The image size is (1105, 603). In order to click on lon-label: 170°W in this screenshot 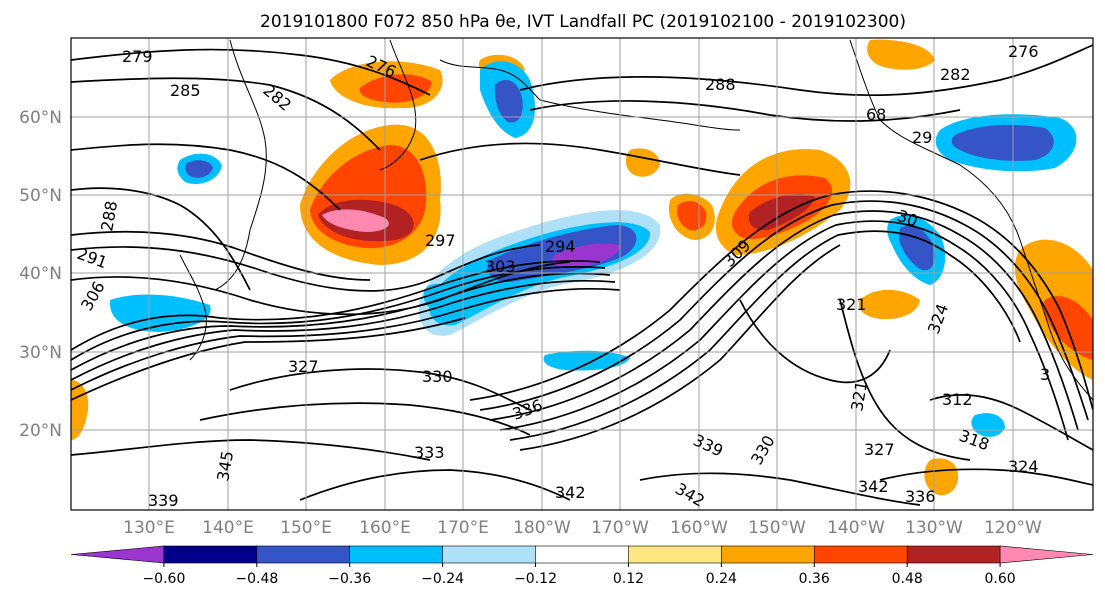, I will do `click(620, 528)`.